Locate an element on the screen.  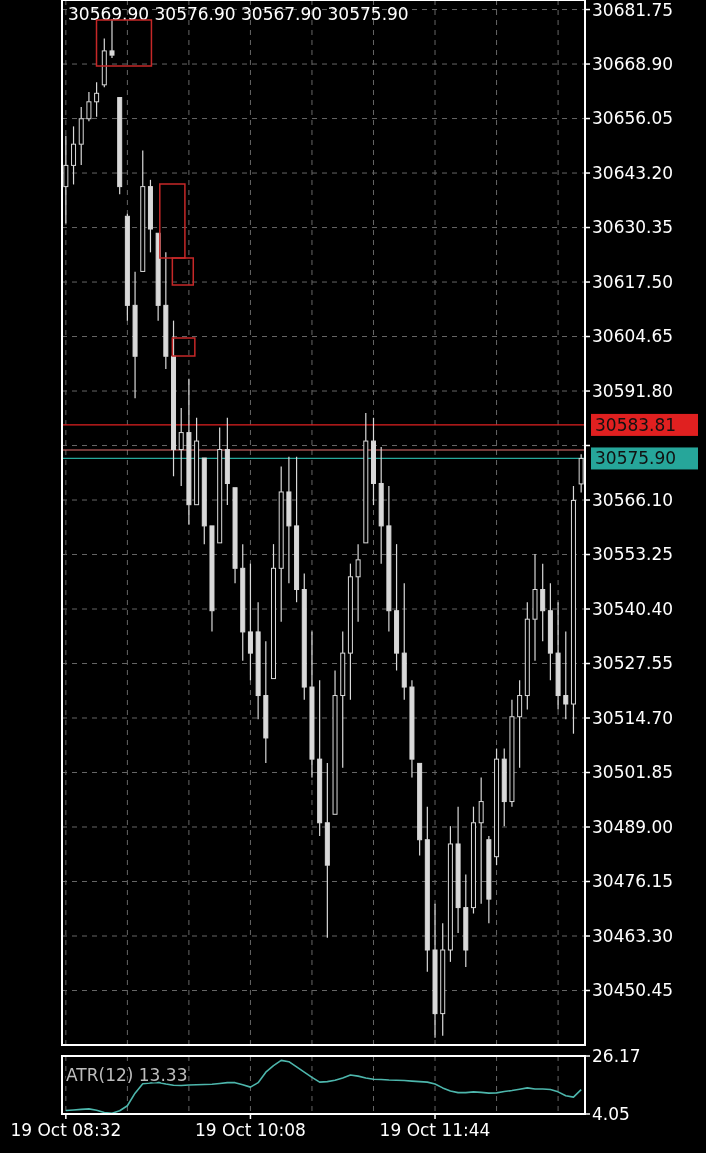
x-tick-label: 19 Oct 11:44 is located at coordinates (435, 1130).